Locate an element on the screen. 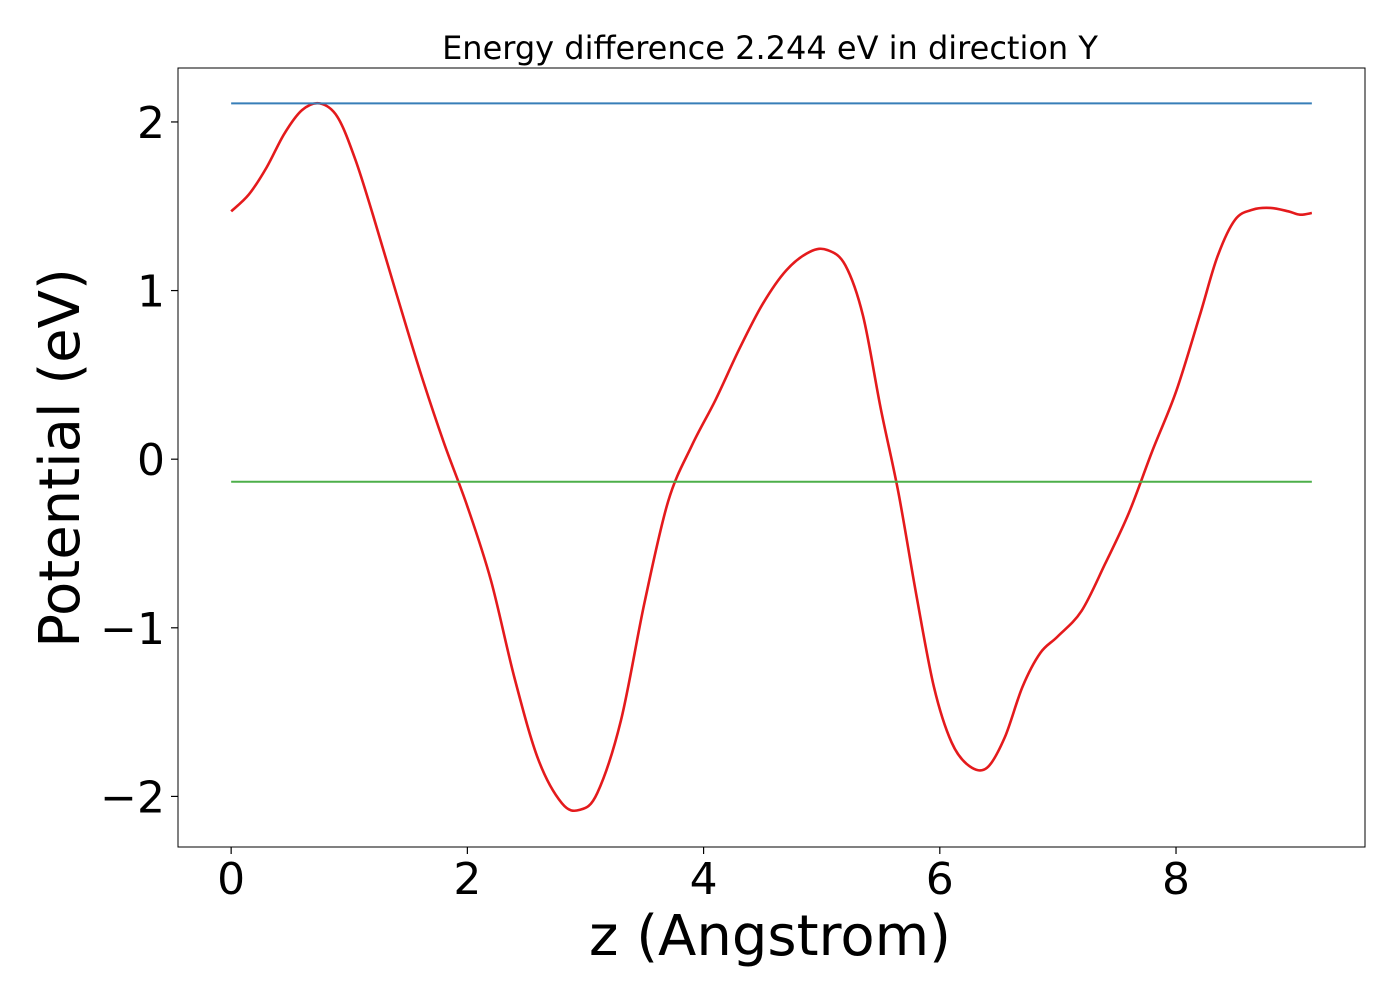 The image size is (1400, 1000). x-tick-label: 8 is located at coordinates (1176, 879).